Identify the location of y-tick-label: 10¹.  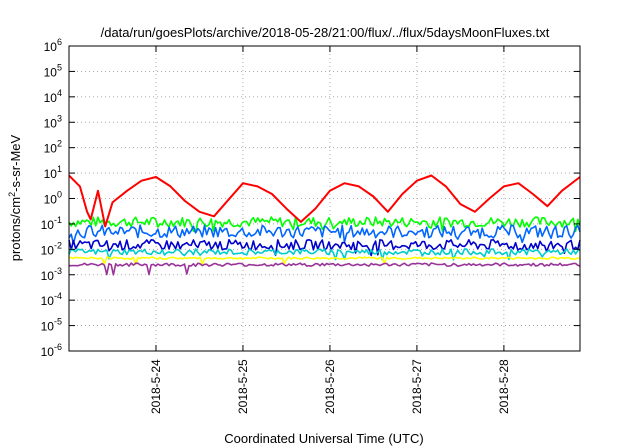
(53, 172).